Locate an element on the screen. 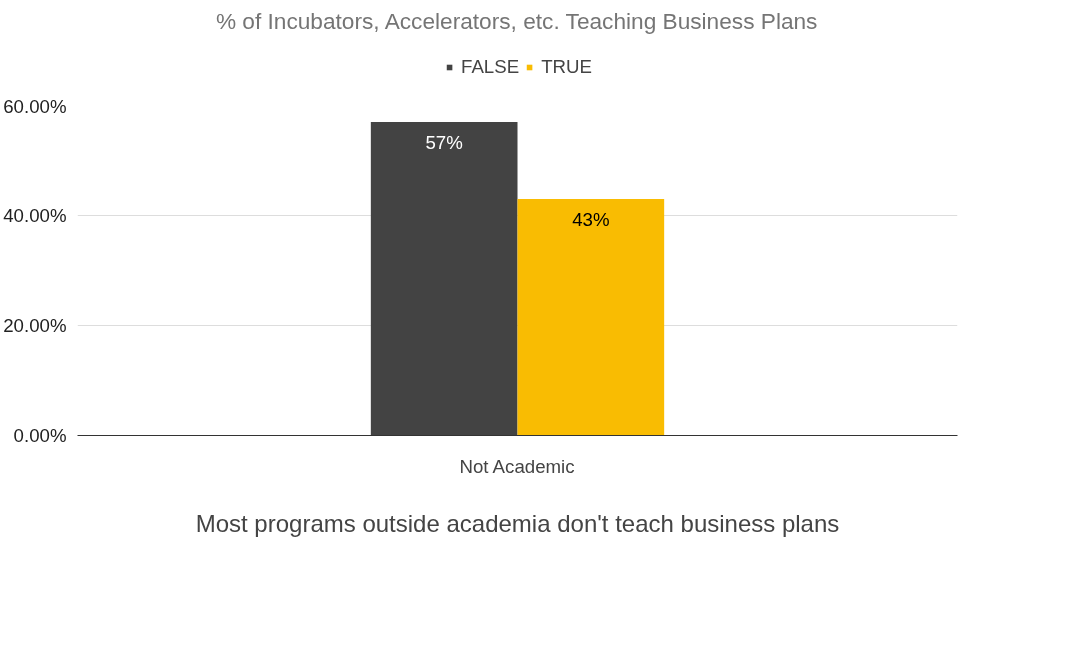  y-tick-label: 60.00% is located at coordinates (35, 106).